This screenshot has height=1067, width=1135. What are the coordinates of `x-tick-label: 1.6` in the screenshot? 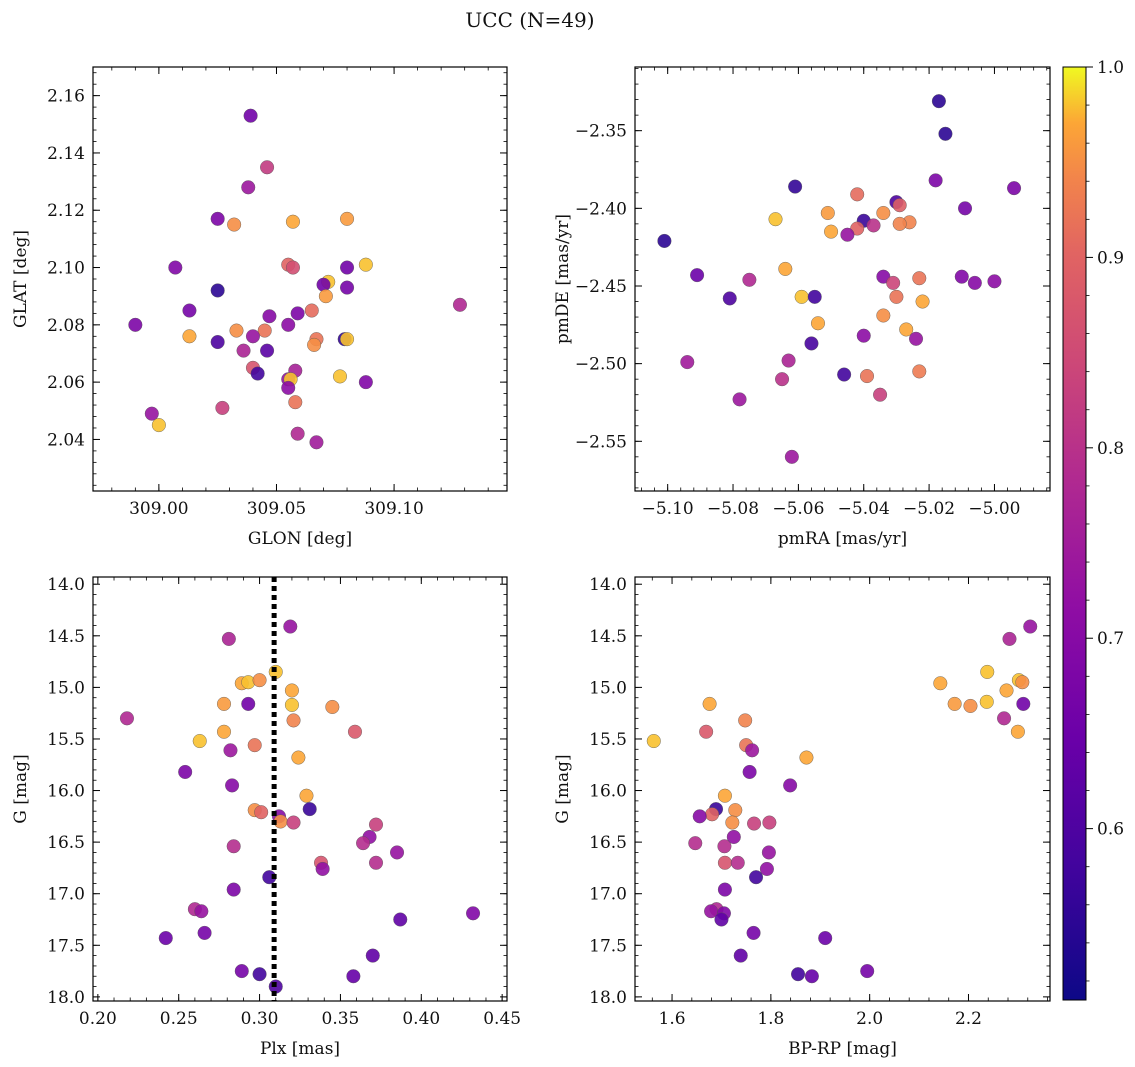 It's located at (672, 1019).